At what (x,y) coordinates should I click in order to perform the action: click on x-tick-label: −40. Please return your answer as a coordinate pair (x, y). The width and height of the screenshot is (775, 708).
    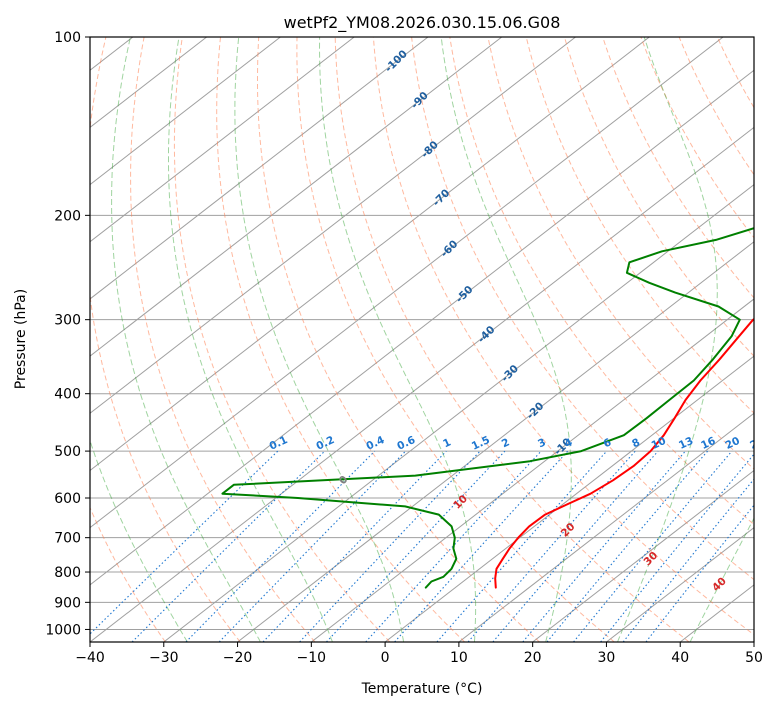
    Looking at the image, I should click on (90, 658).